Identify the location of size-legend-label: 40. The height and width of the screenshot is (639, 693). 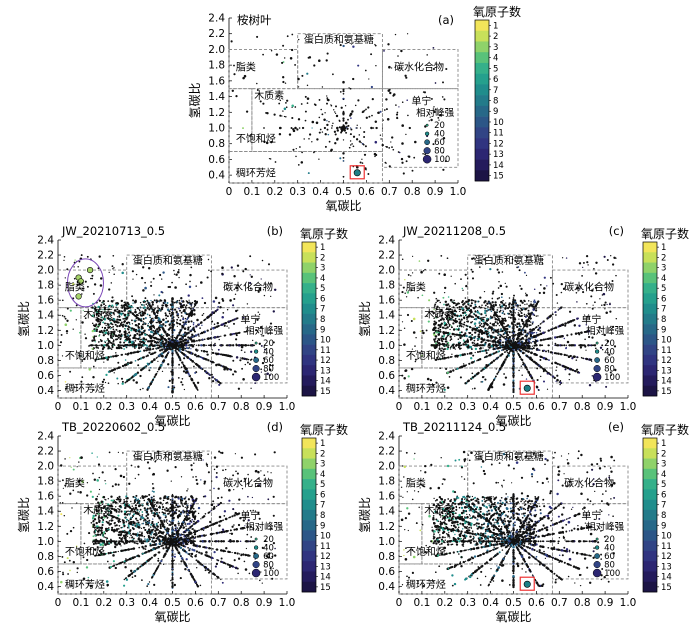
(439, 135).